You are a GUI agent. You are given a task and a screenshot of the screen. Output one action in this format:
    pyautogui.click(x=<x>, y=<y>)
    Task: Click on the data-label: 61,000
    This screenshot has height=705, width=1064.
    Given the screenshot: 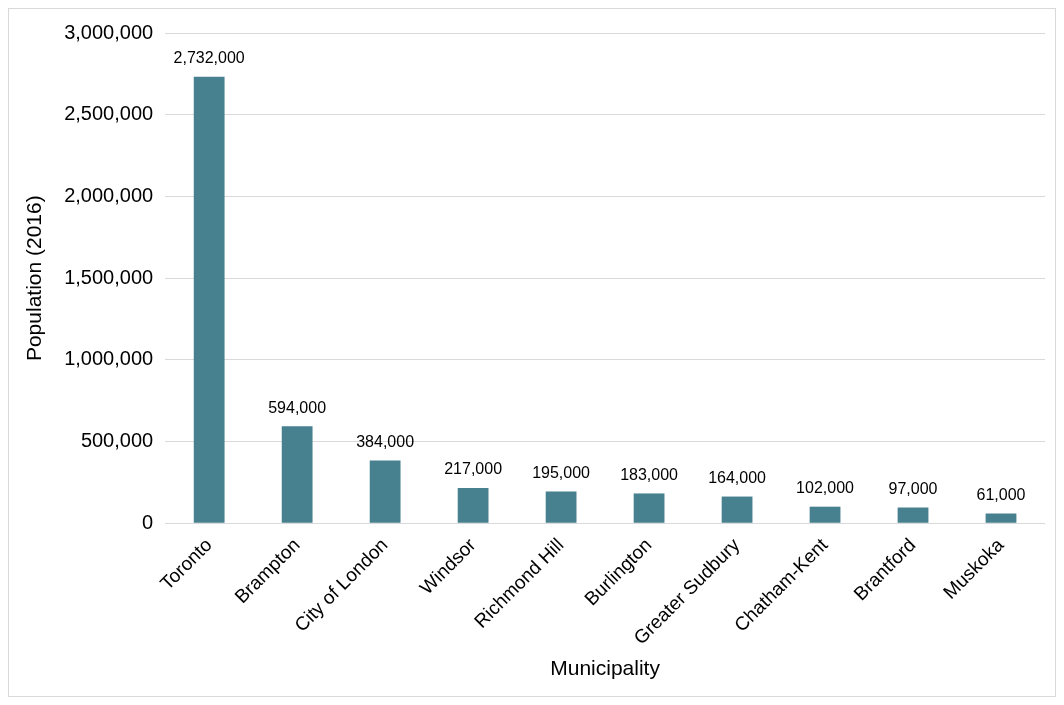 What is the action you would take?
    pyautogui.click(x=1001, y=494)
    